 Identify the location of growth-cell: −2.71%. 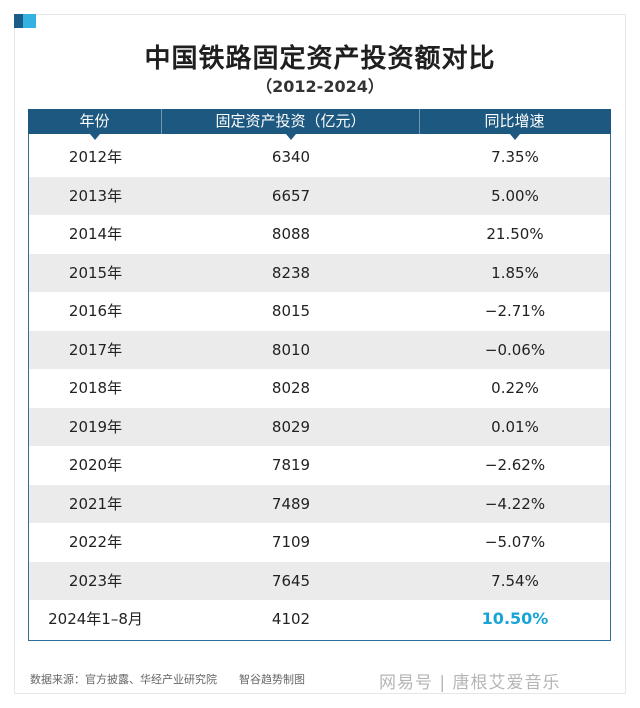
(515, 311).